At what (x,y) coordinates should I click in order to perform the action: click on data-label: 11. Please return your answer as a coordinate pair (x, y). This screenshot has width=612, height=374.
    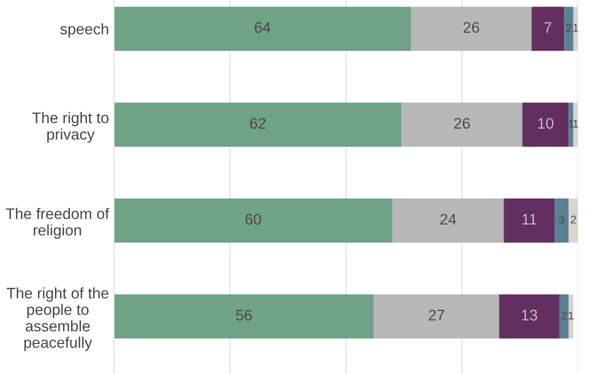
    Looking at the image, I should click on (529, 219).